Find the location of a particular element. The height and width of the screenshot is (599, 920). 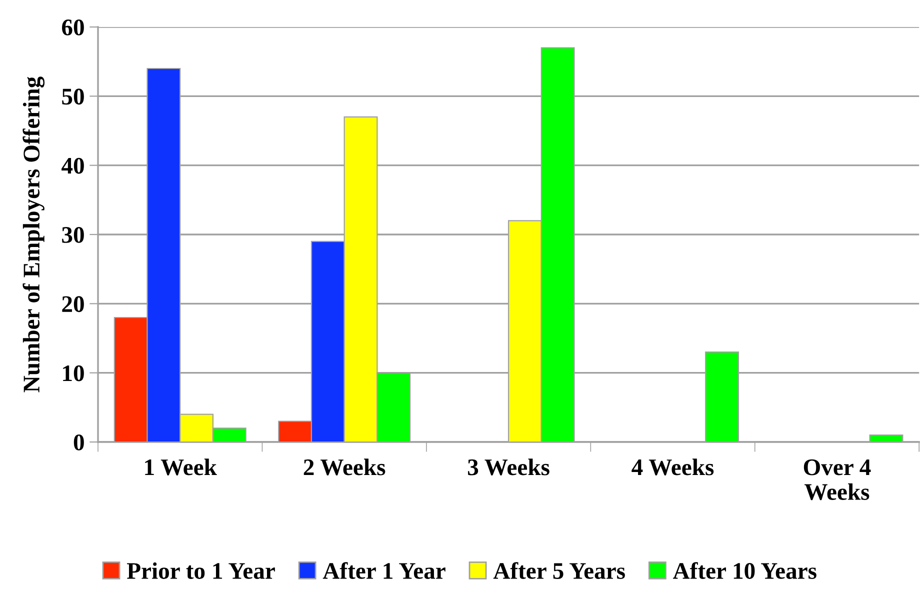

x-tick-label: 1 Week is located at coordinates (181, 467).